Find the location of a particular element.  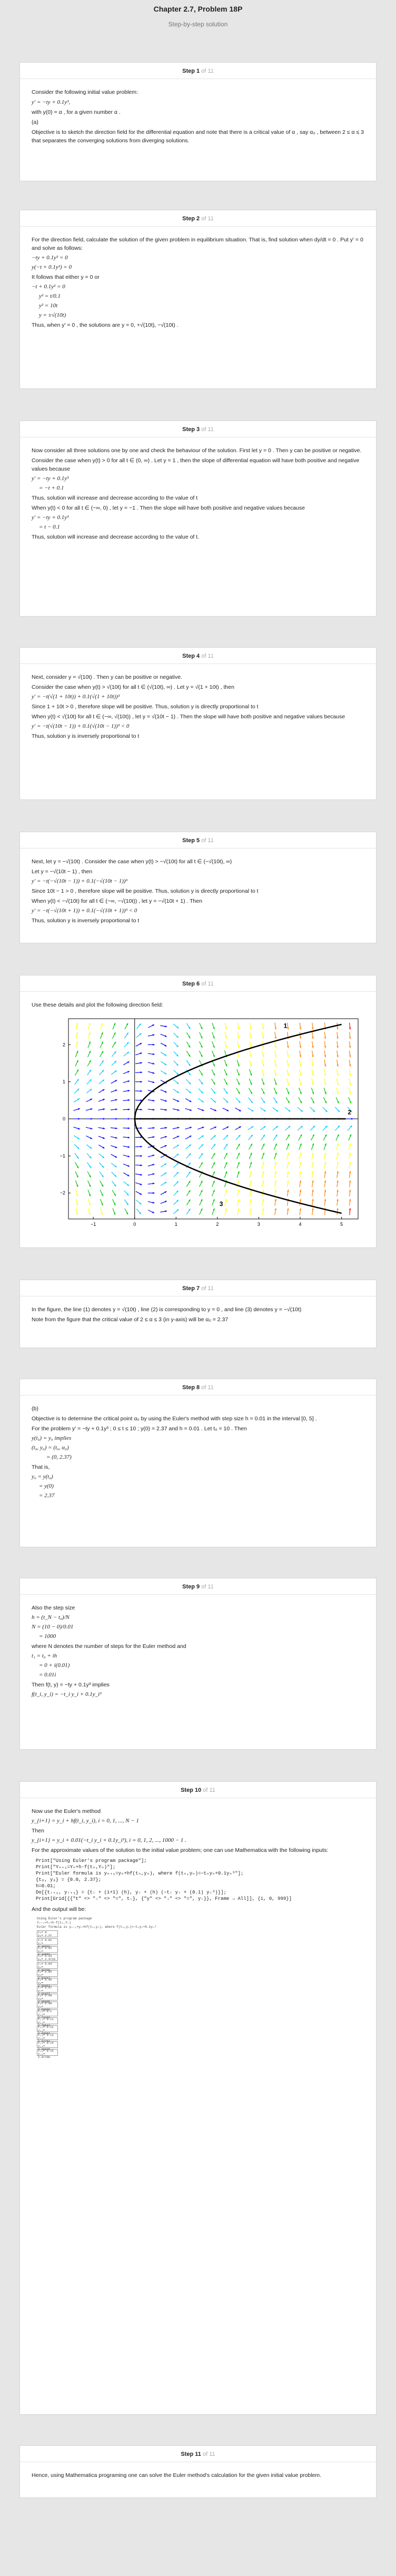

step-5-count: of 11 is located at coordinates (207, 840).